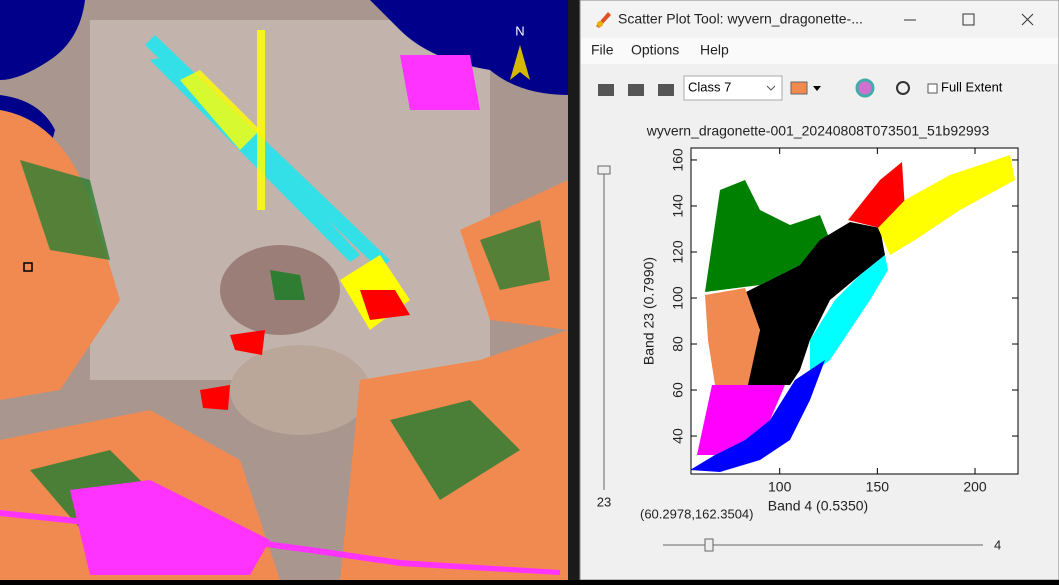 The height and width of the screenshot is (585, 1059). What do you see at coordinates (972, 86) in the screenshot?
I see `full-extent-label: Full Extent` at bounding box center [972, 86].